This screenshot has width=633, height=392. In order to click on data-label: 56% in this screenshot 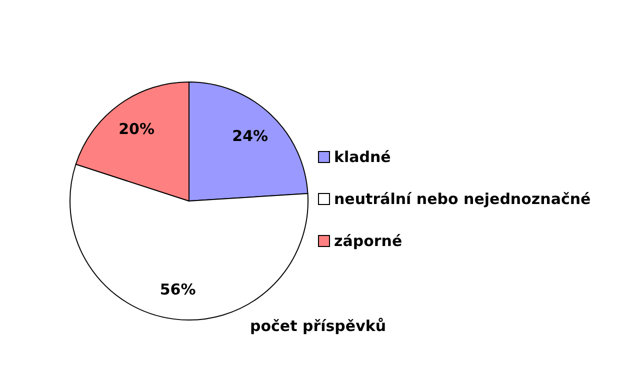, I will do `click(178, 289)`.